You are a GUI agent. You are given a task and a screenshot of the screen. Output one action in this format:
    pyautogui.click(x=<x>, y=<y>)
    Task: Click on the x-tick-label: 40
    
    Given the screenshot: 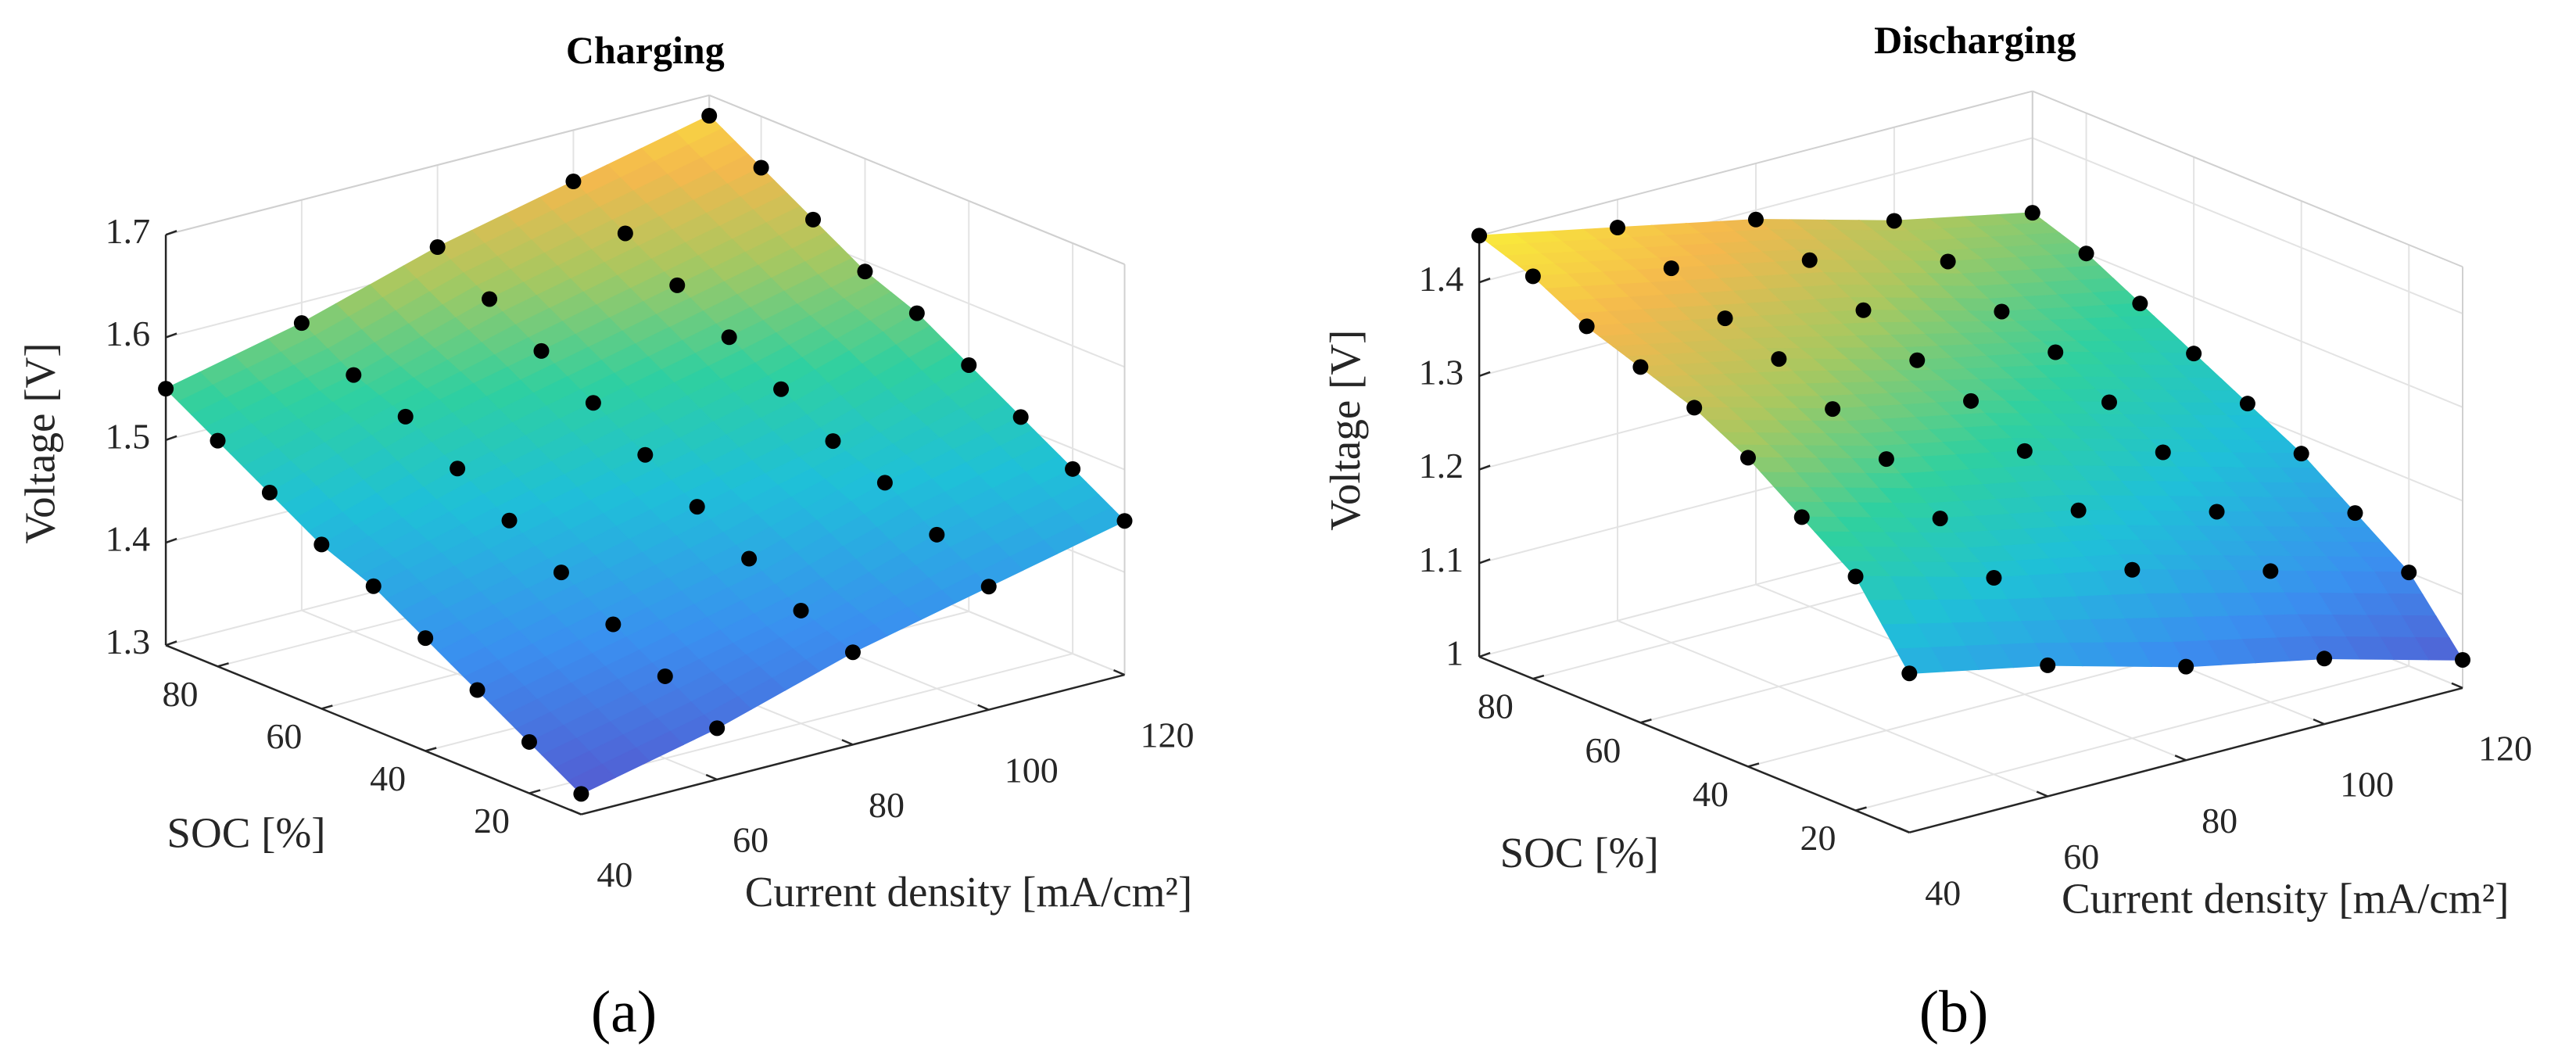 What is the action you would take?
    pyautogui.click(x=1943, y=892)
    